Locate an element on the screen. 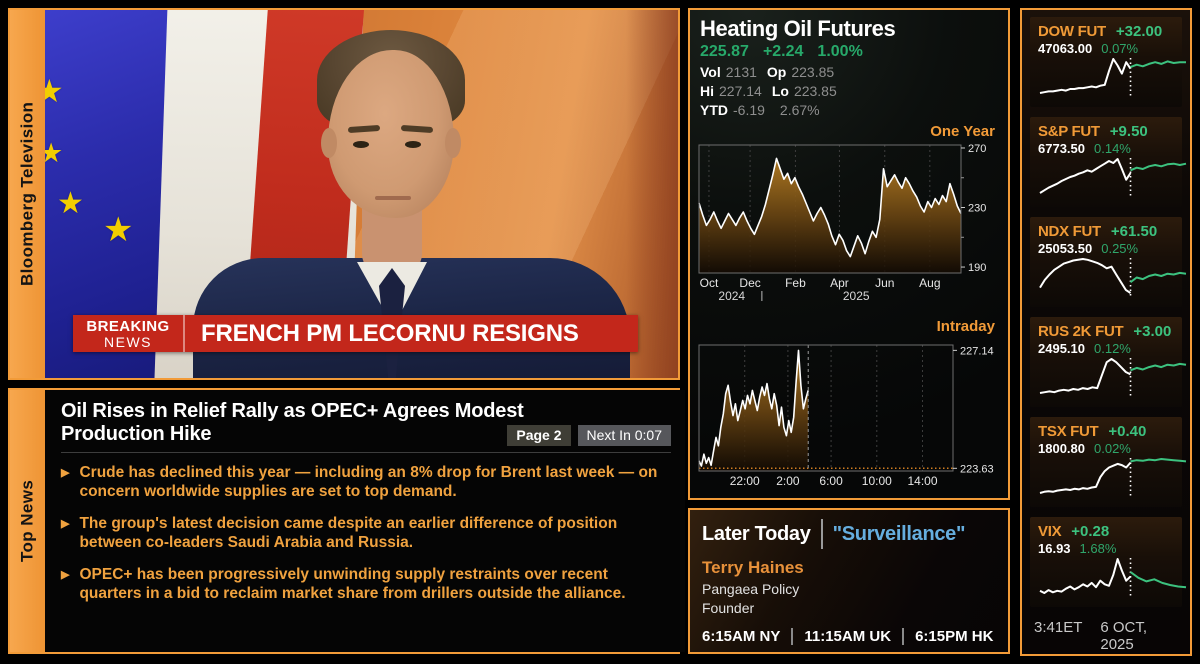  ticker-last: 25053.50 is located at coordinates (1065, 248).